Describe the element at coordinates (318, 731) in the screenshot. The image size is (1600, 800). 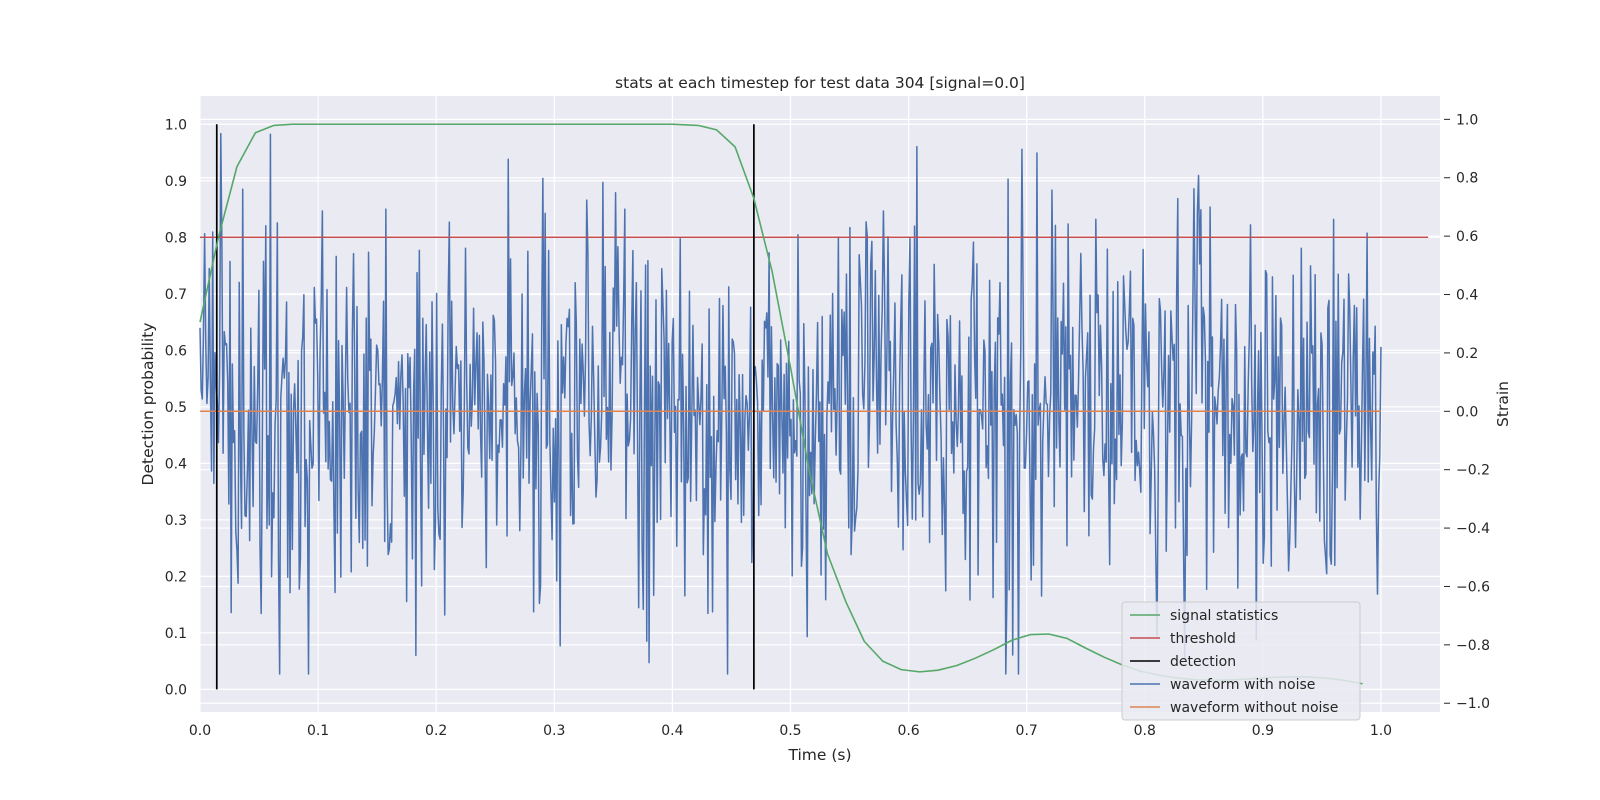
I see `x-tick-label: 0.1` at that location.